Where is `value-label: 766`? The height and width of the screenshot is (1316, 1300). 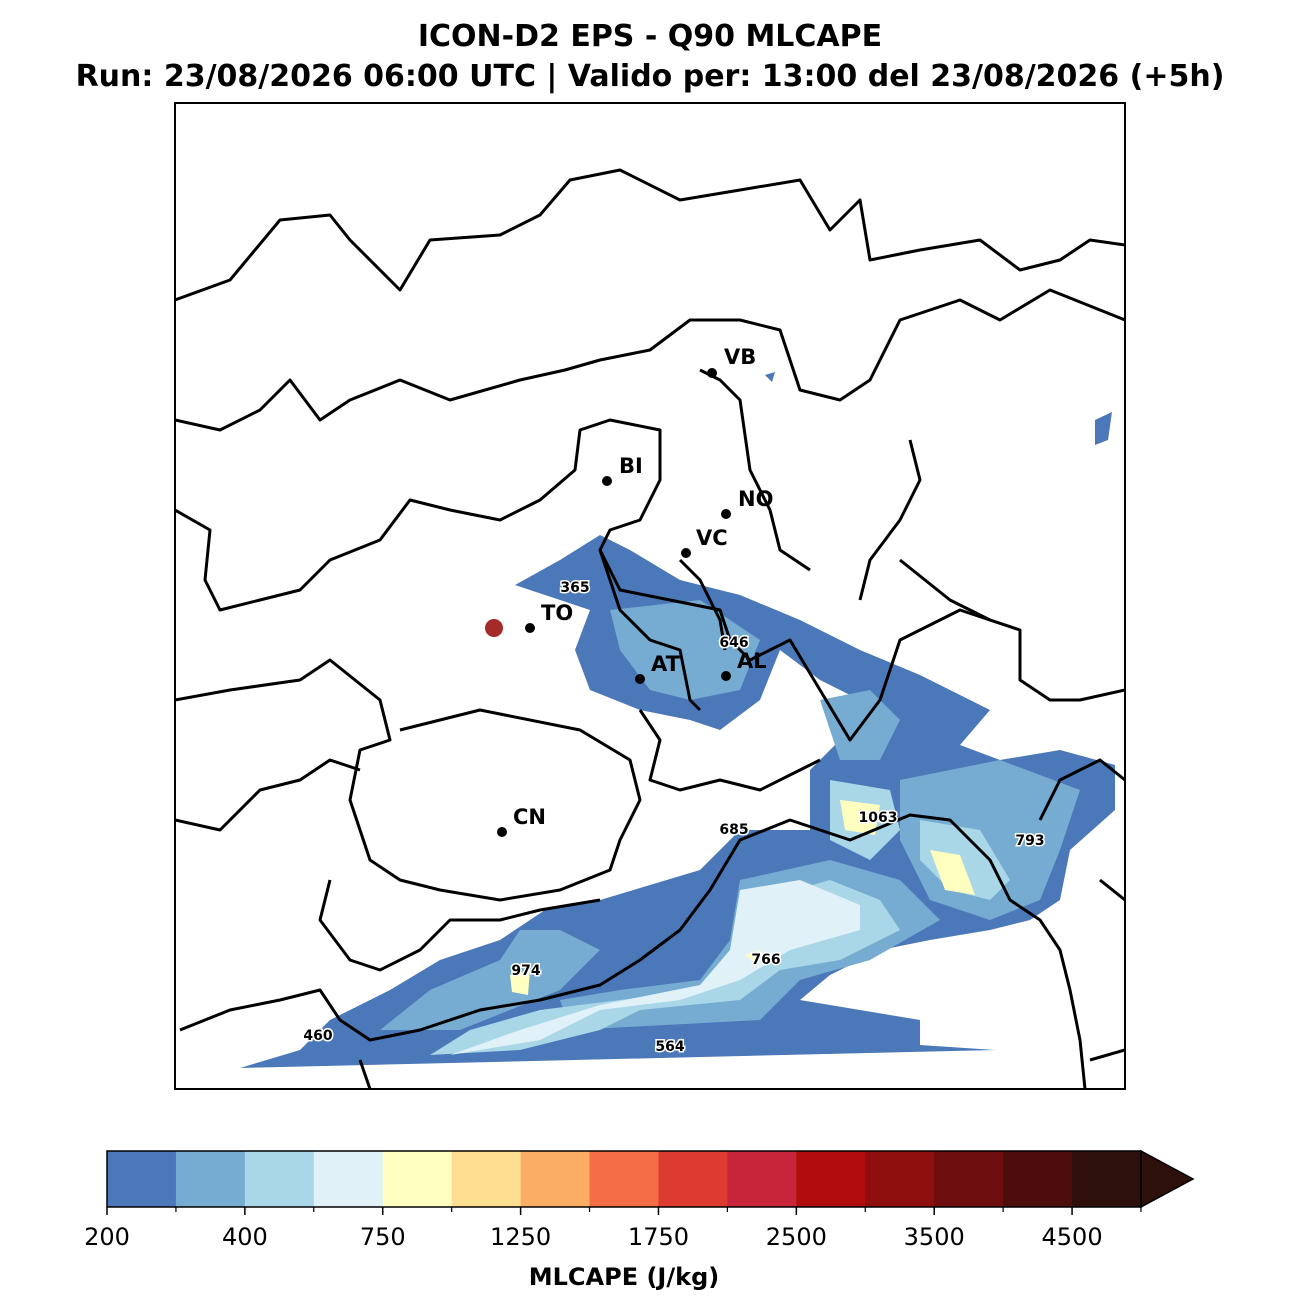
value-label: 766 is located at coordinates (765, 960).